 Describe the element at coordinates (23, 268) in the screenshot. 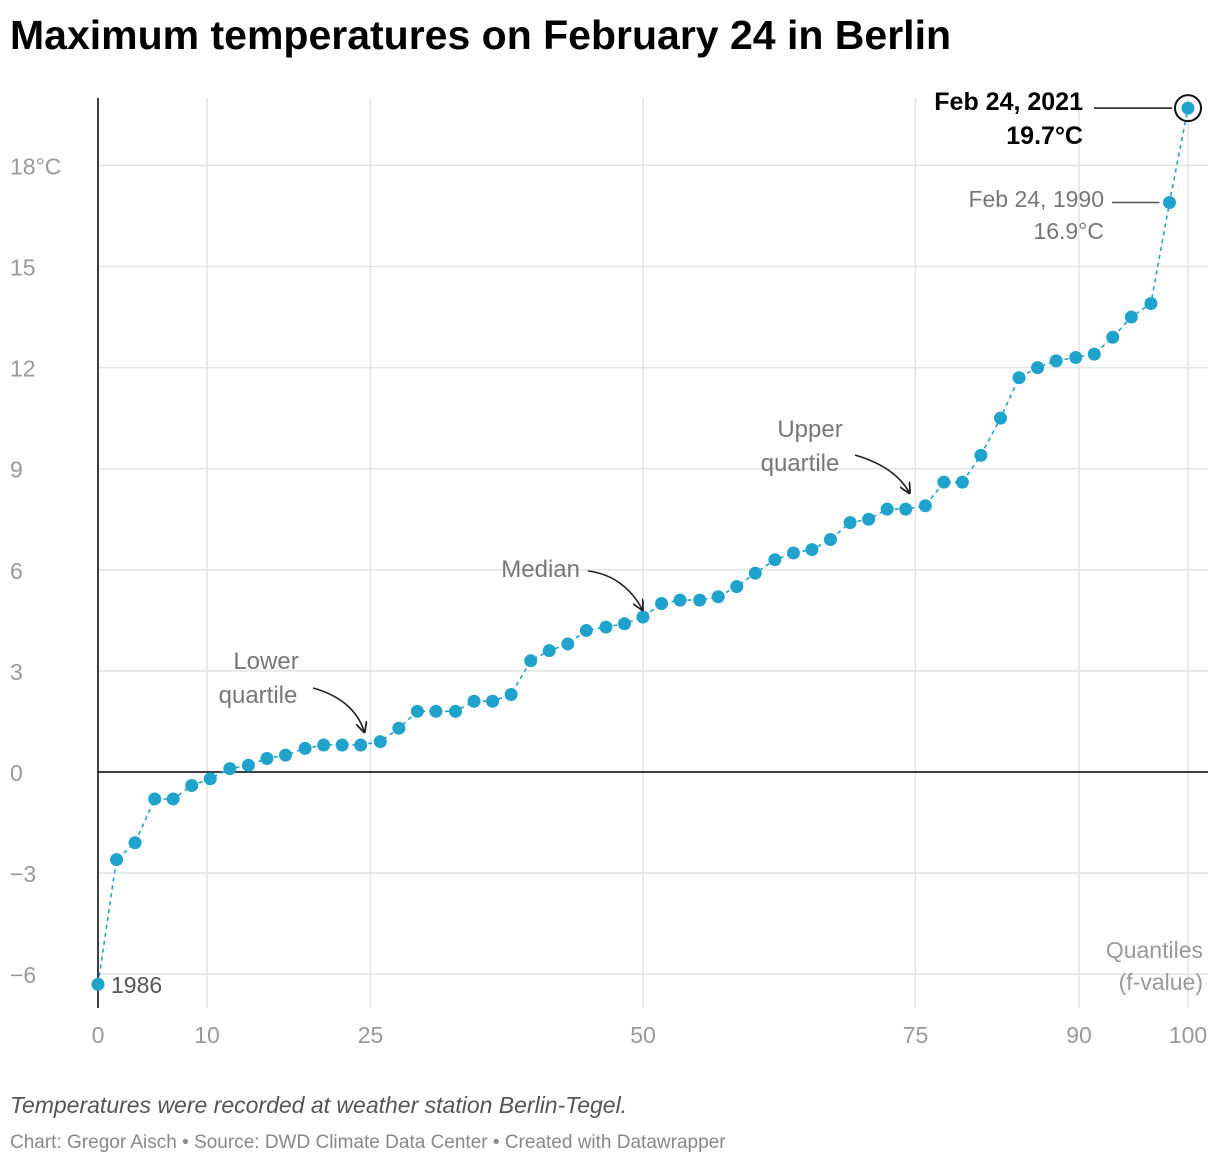

I see `y-tick-label: 15` at that location.